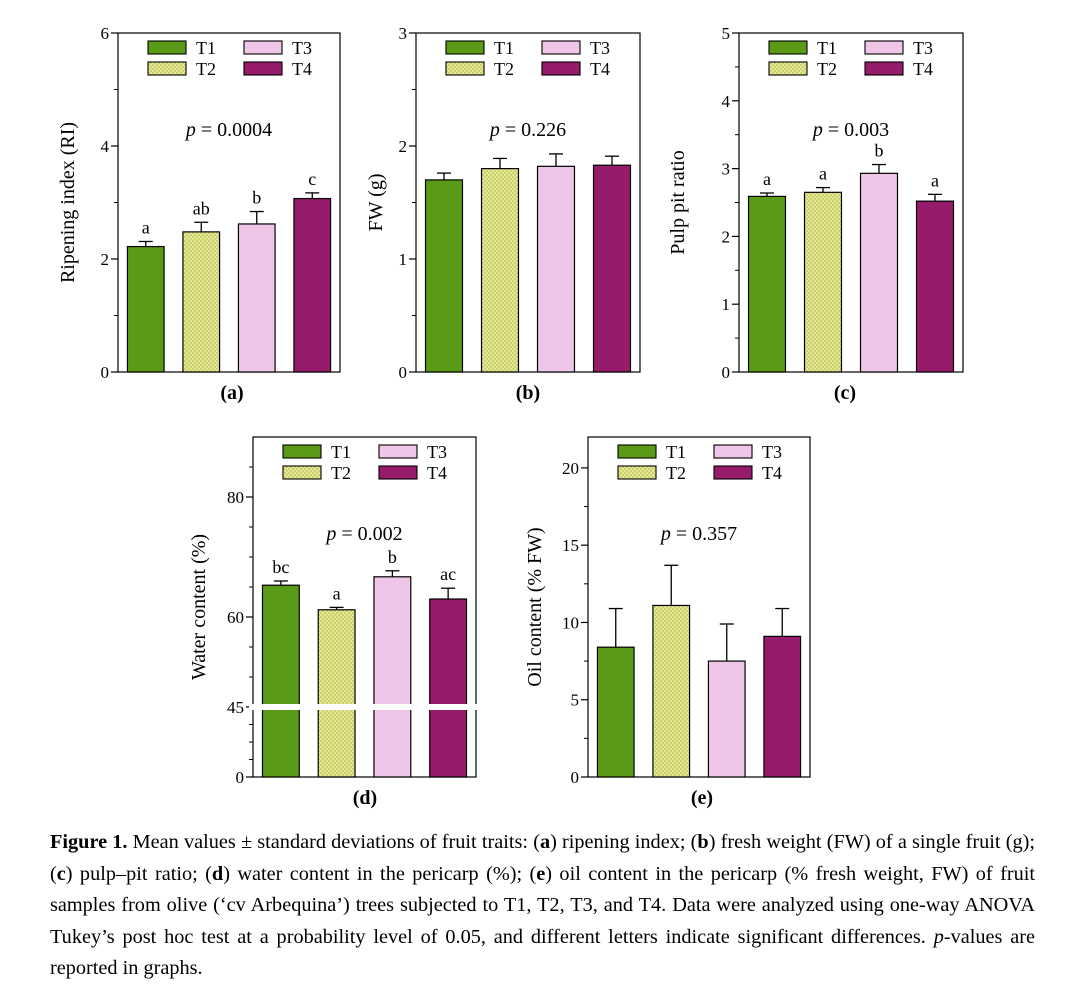 The height and width of the screenshot is (995, 1065). I want to click on caption-text: ) water content in the pericarp (%); (, so click(380, 873).